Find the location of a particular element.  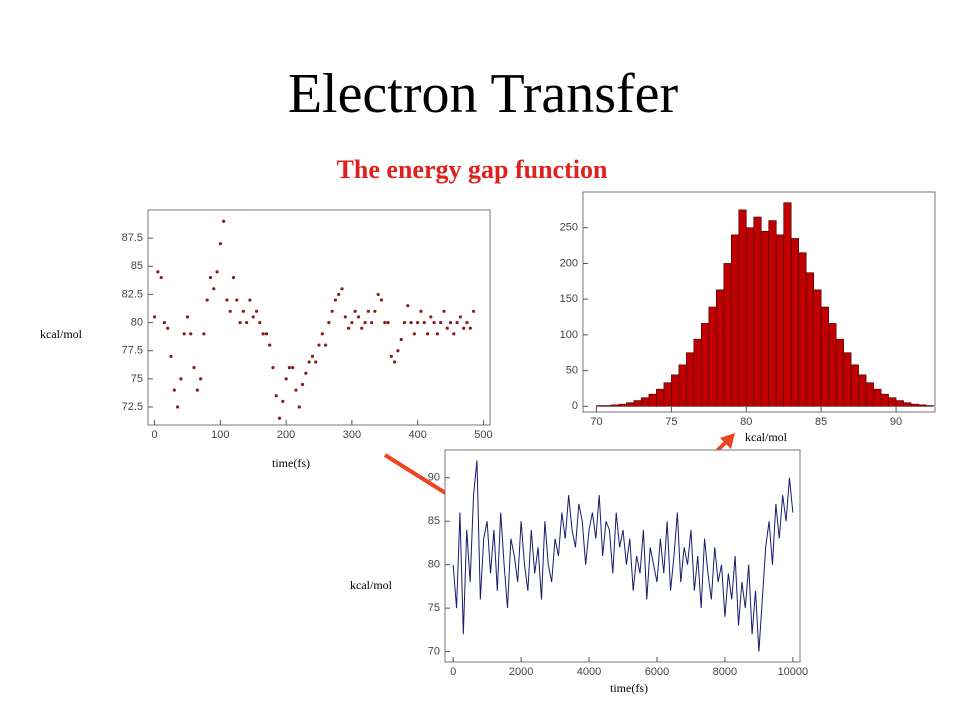

y-tick-label: 75 is located at coordinates (137, 379).